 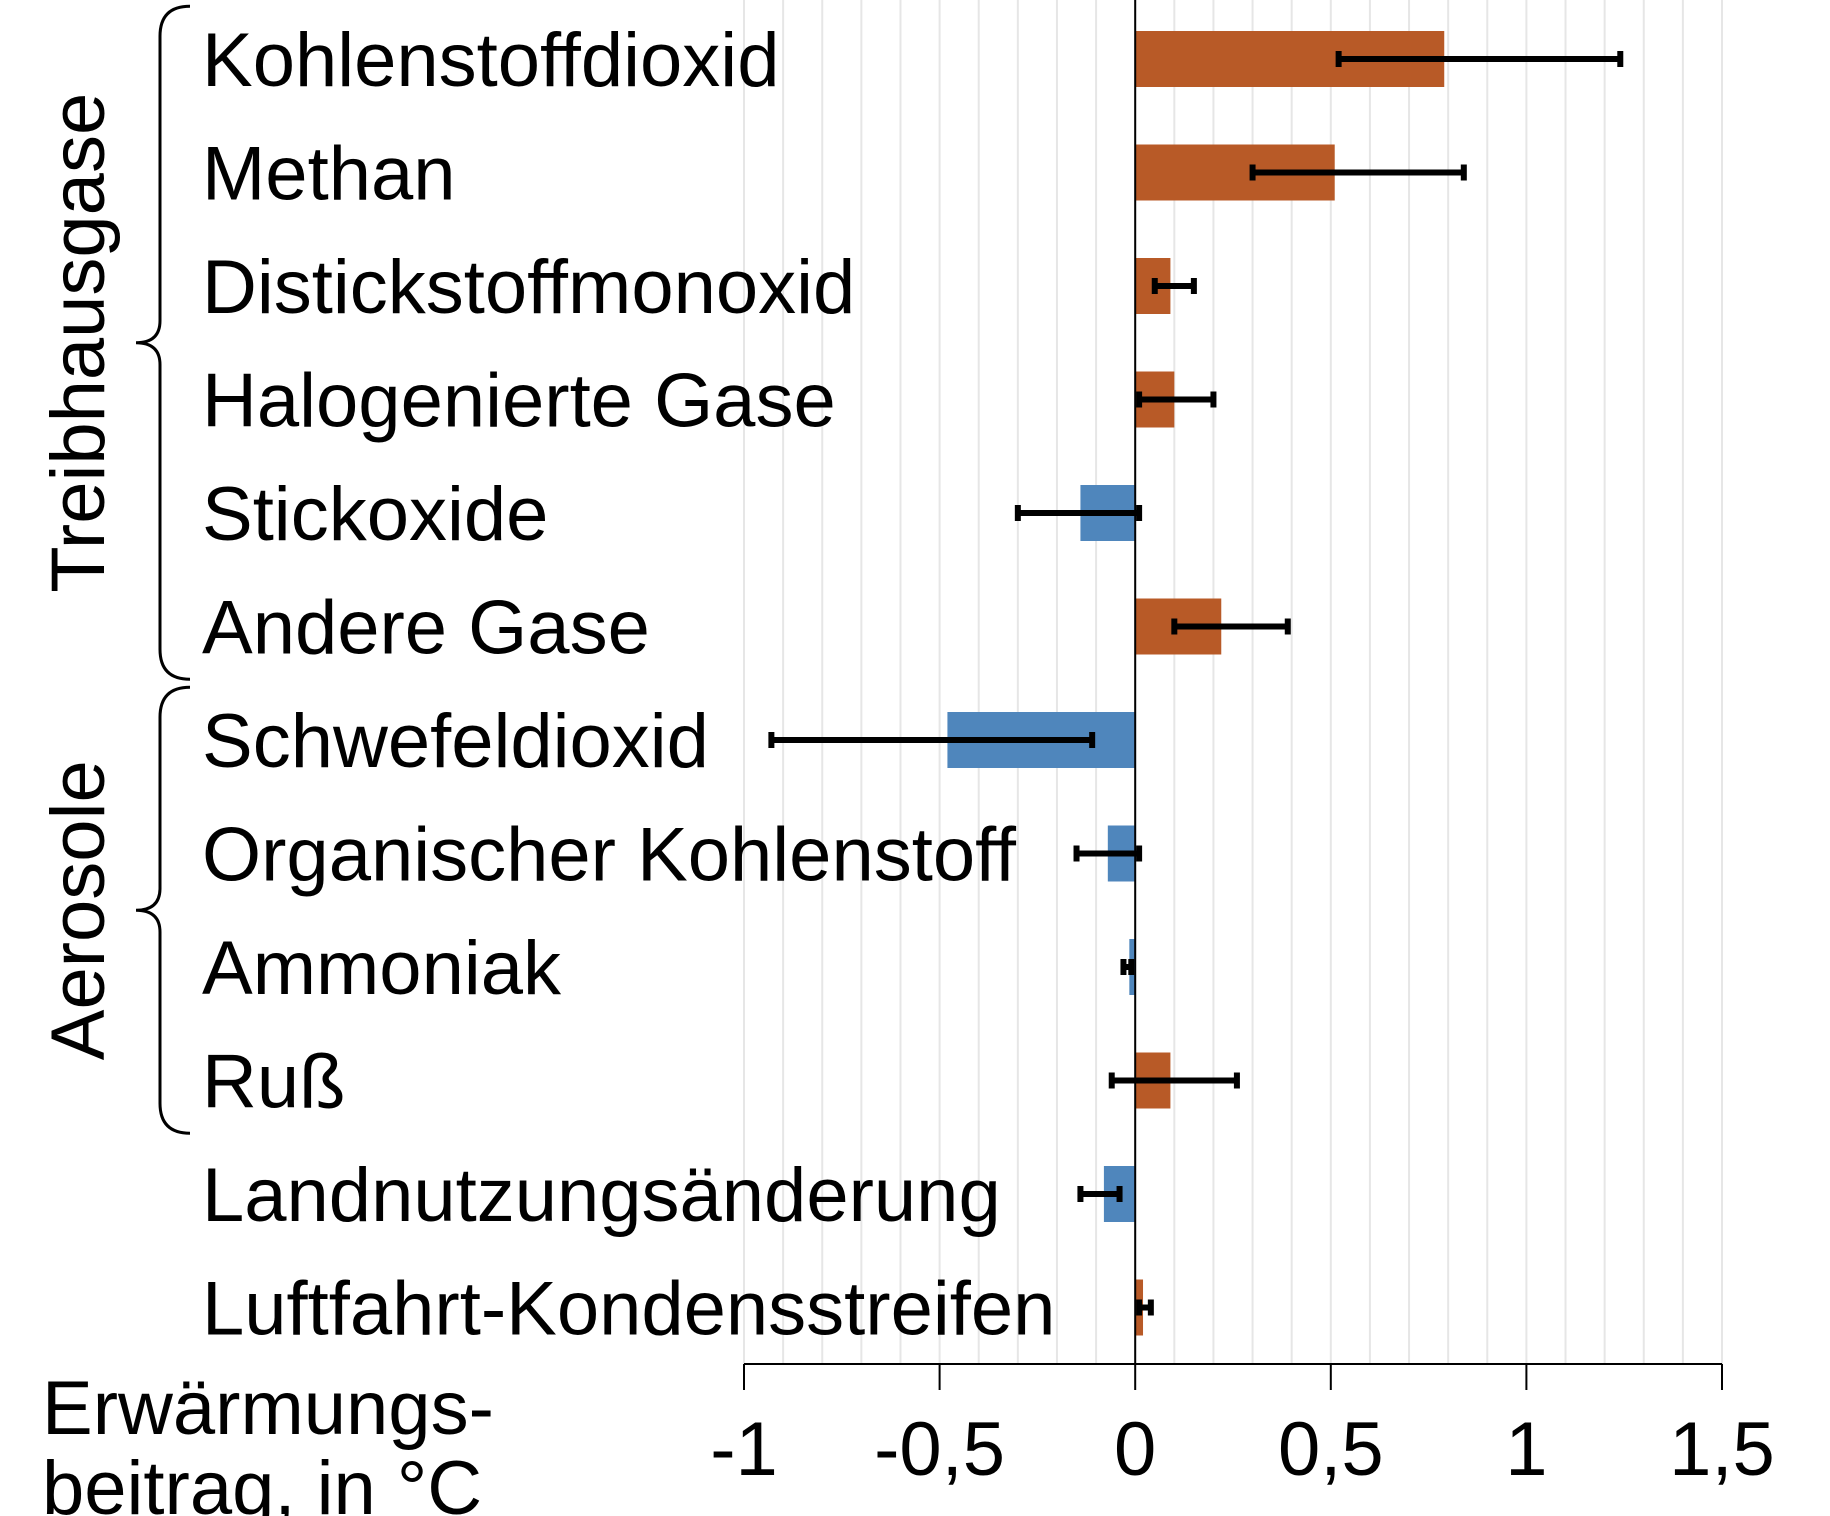 What do you see at coordinates (78, 343) in the screenshot?
I see `group-label: Treibhausgase` at bounding box center [78, 343].